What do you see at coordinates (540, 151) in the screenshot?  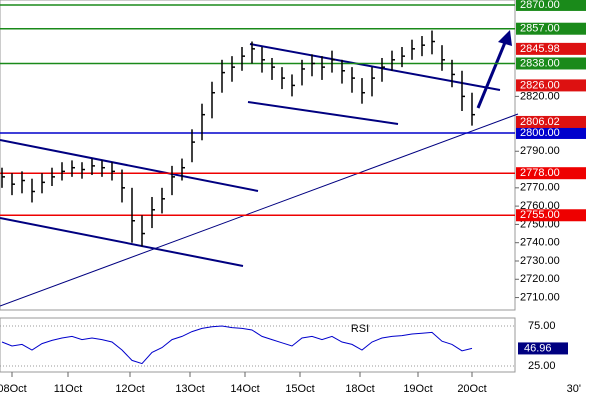 I see `y-tick-label: 2790.00` at bounding box center [540, 151].